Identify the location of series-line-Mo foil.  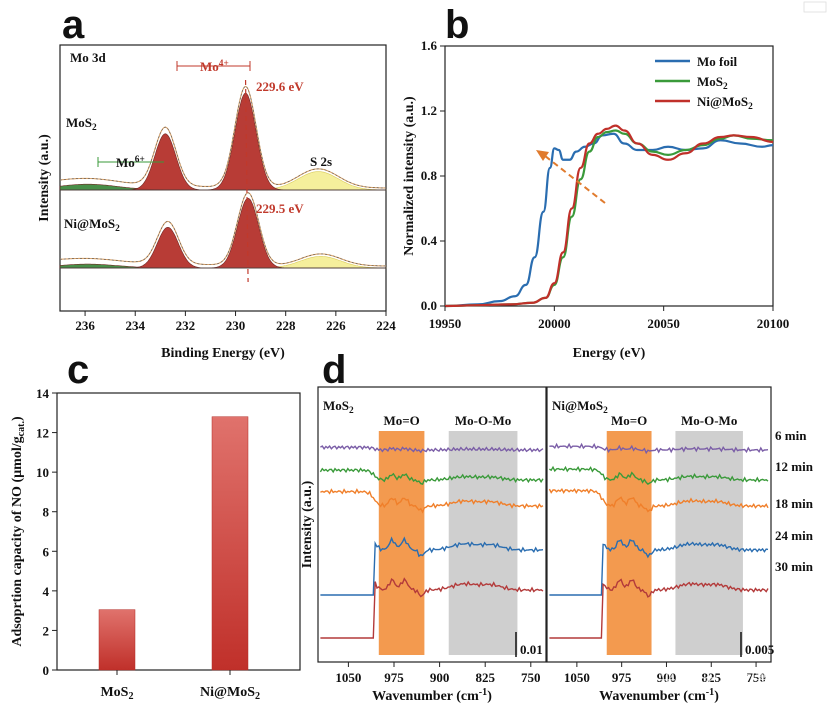
(609, 220).